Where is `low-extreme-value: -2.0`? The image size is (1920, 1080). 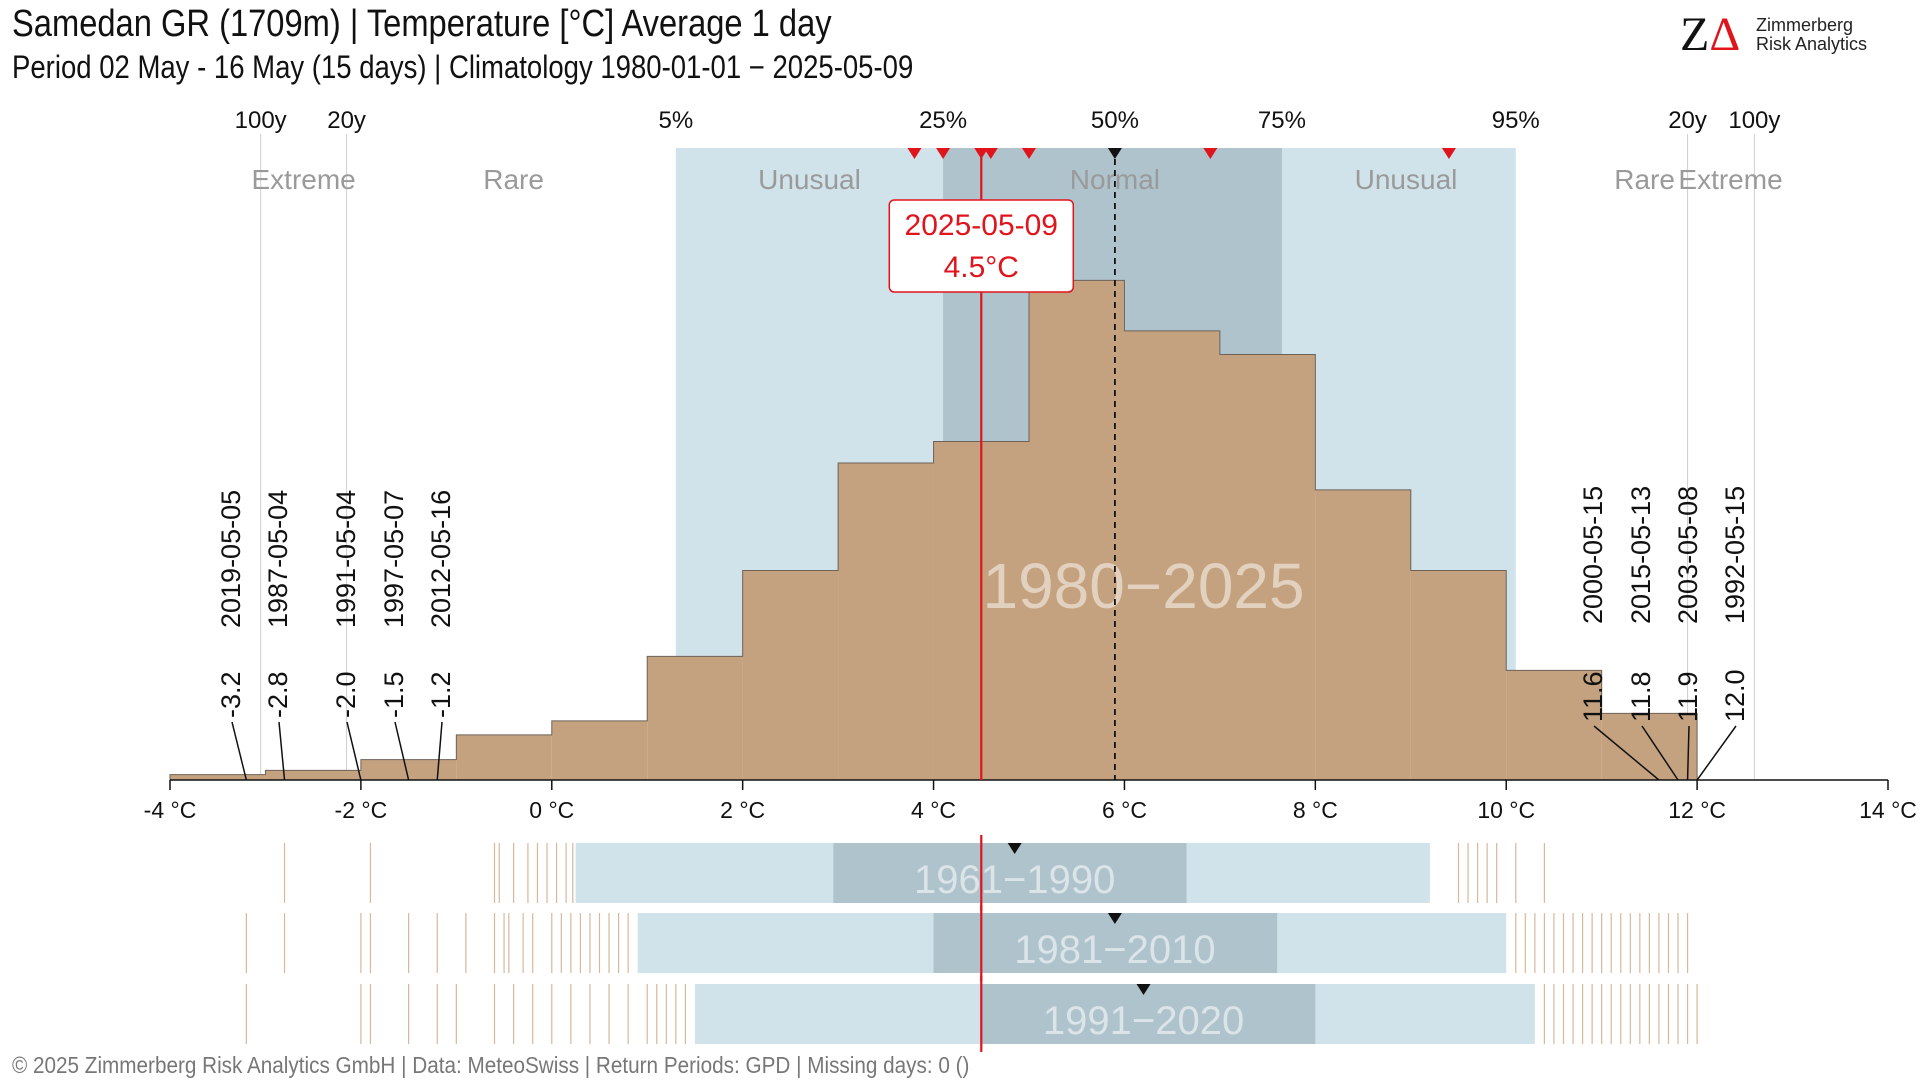 low-extreme-value: -2.0 is located at coordinates (346, 694).